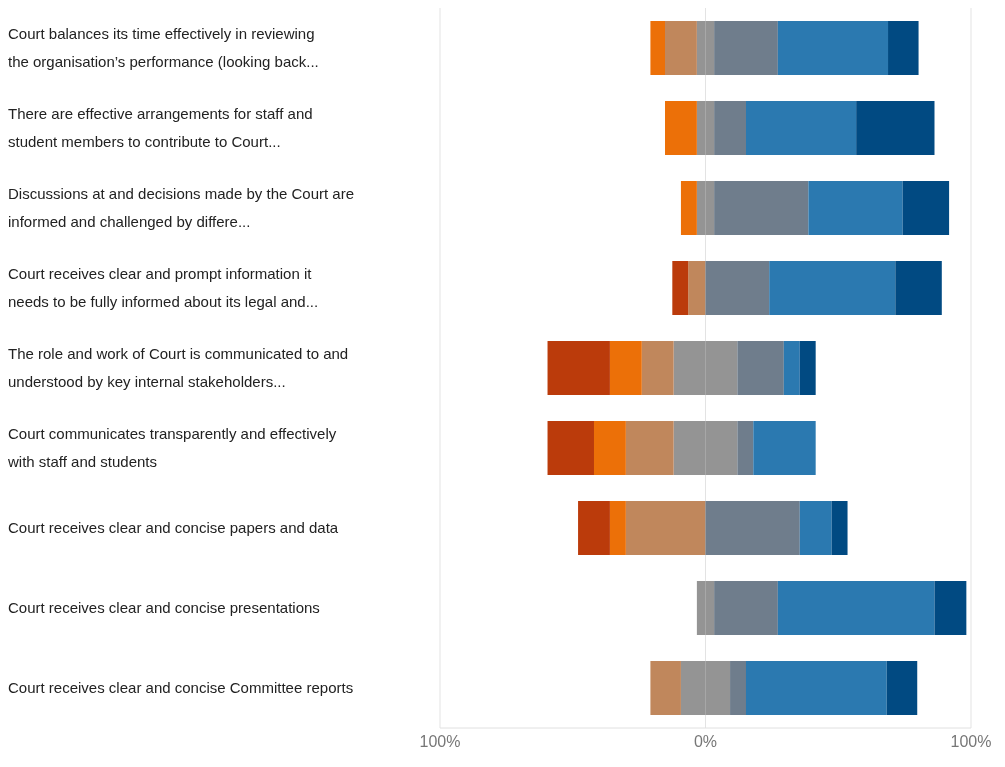 Image resolution: width=1005 pixels, height=767 pixels. Describe the element at coordinates (173, 527) in the screenshot. I see `y-tick-label: Court receives clear and concise papers and data` at that location.